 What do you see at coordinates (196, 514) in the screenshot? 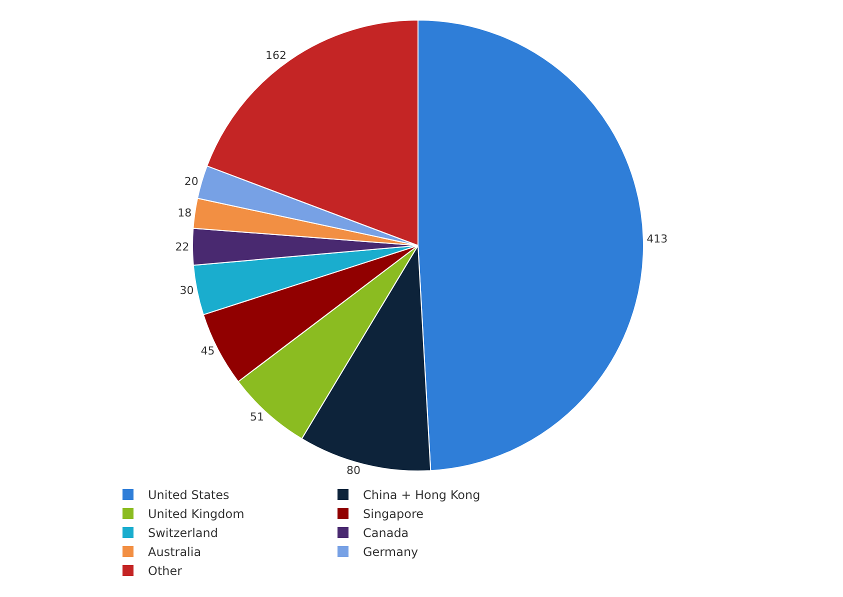
I see `legend-label: United Kingdom` at bounding box center [196, 514].